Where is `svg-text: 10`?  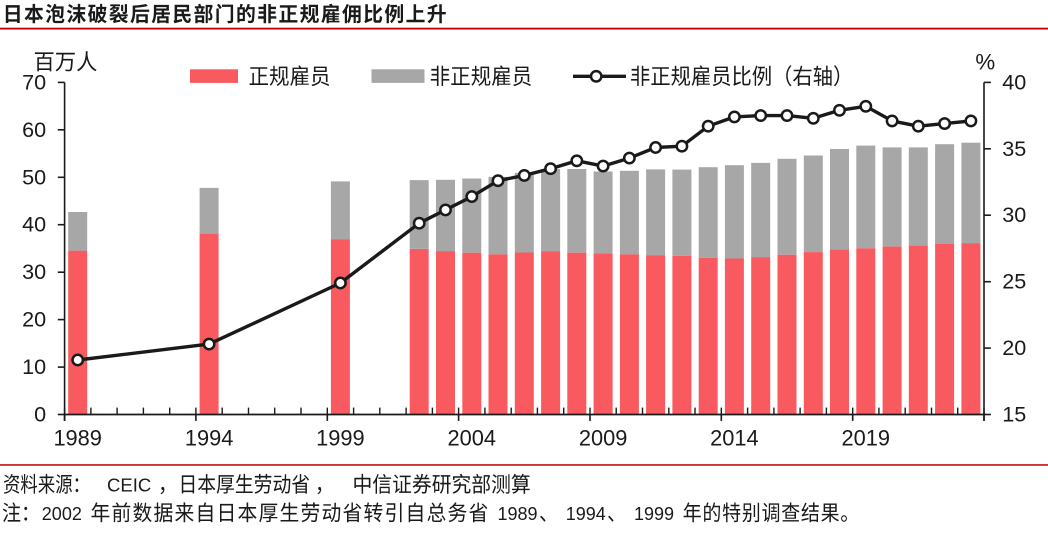 svg-text: 10 is located at coordinates (34, 366).